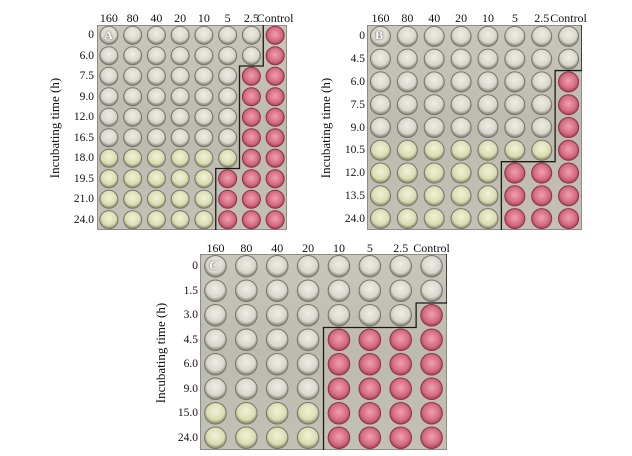 This screenshot has width=632, height=456. What do you see at coordinates (354, 150) in the screenshot?
I see `row-label: 10.5` at bounding box center [354, 150].